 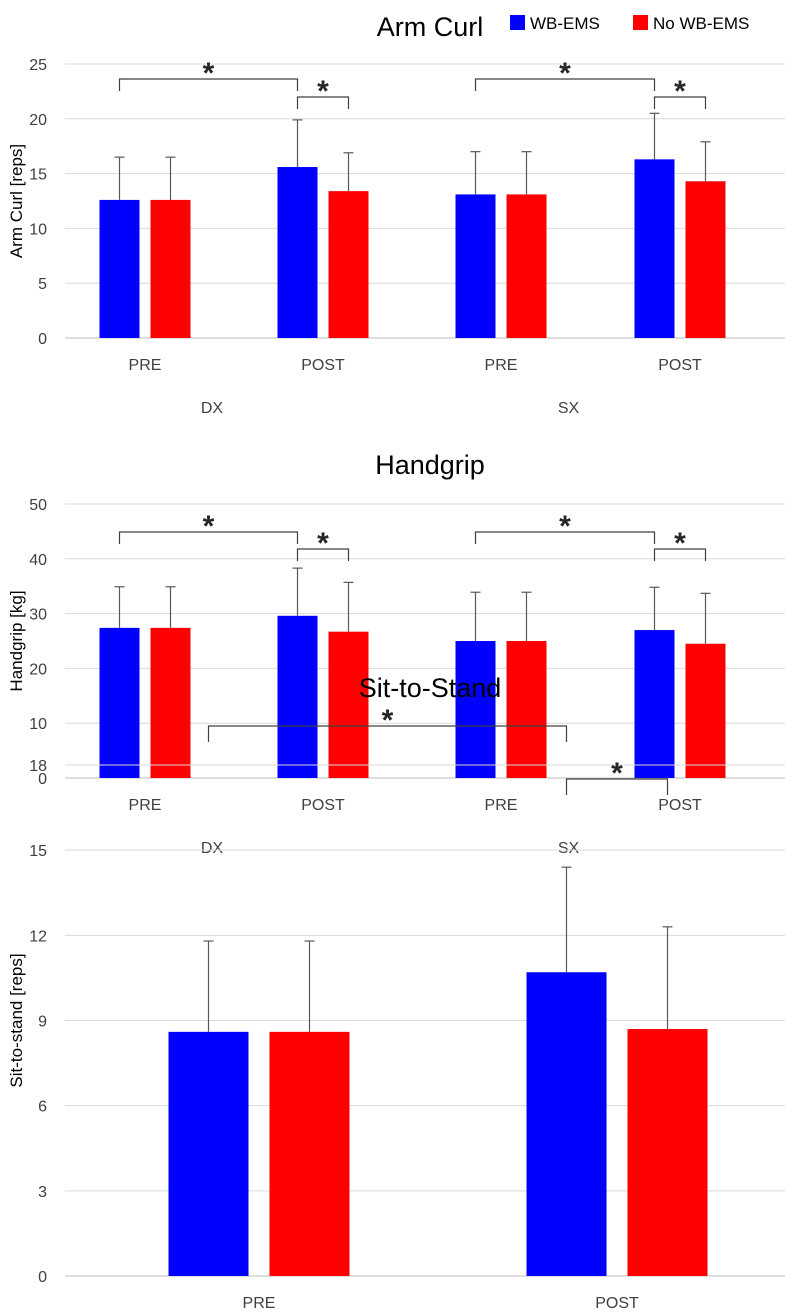 What do you see at coordinates (42, 1192) in the screenshot?
I see `y-tick-label: 3` at bounding box center [42, 1192].